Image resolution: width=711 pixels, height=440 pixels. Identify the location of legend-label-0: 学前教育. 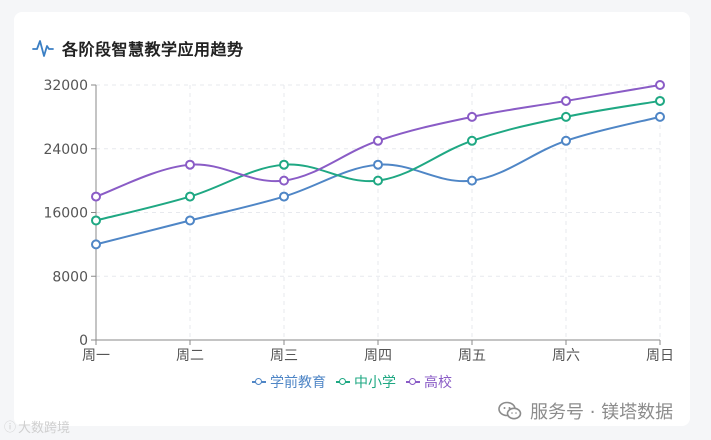
(298, 383).